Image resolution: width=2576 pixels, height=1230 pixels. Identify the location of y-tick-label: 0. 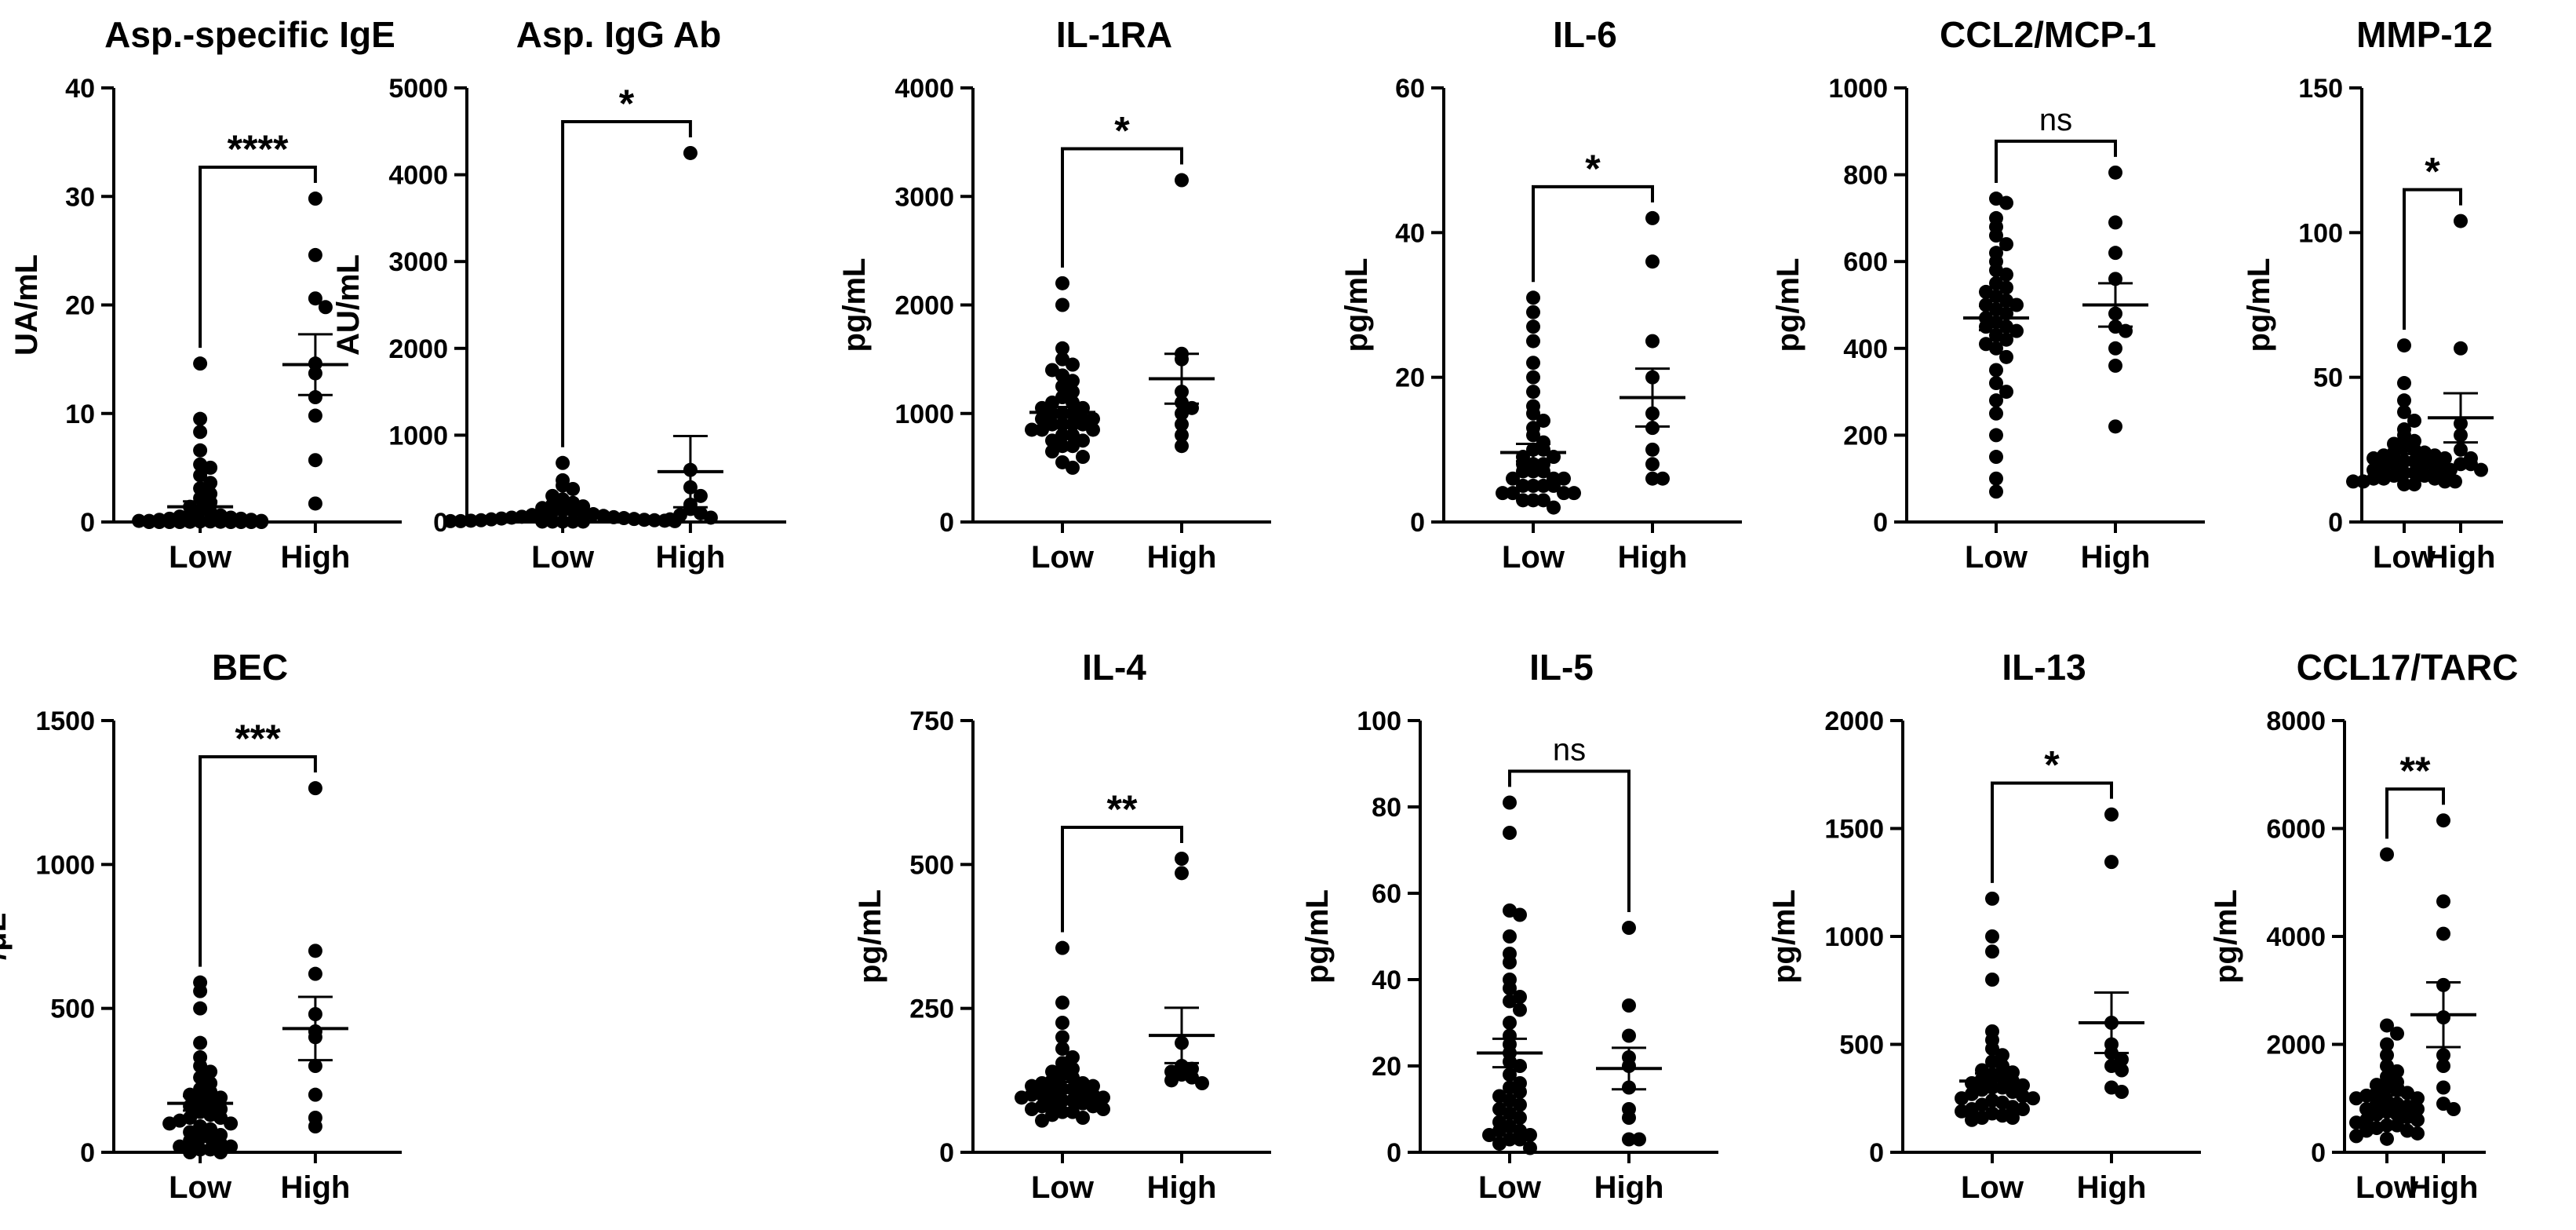
(87, 1153).